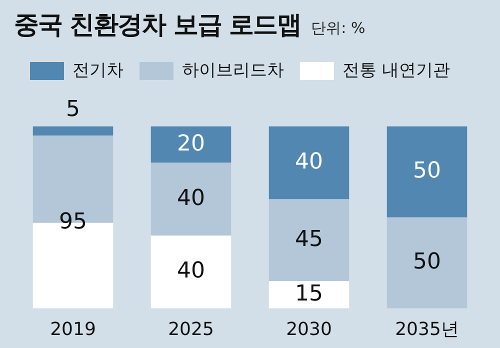  I want to click on annotation: 95, so click(73, 222).